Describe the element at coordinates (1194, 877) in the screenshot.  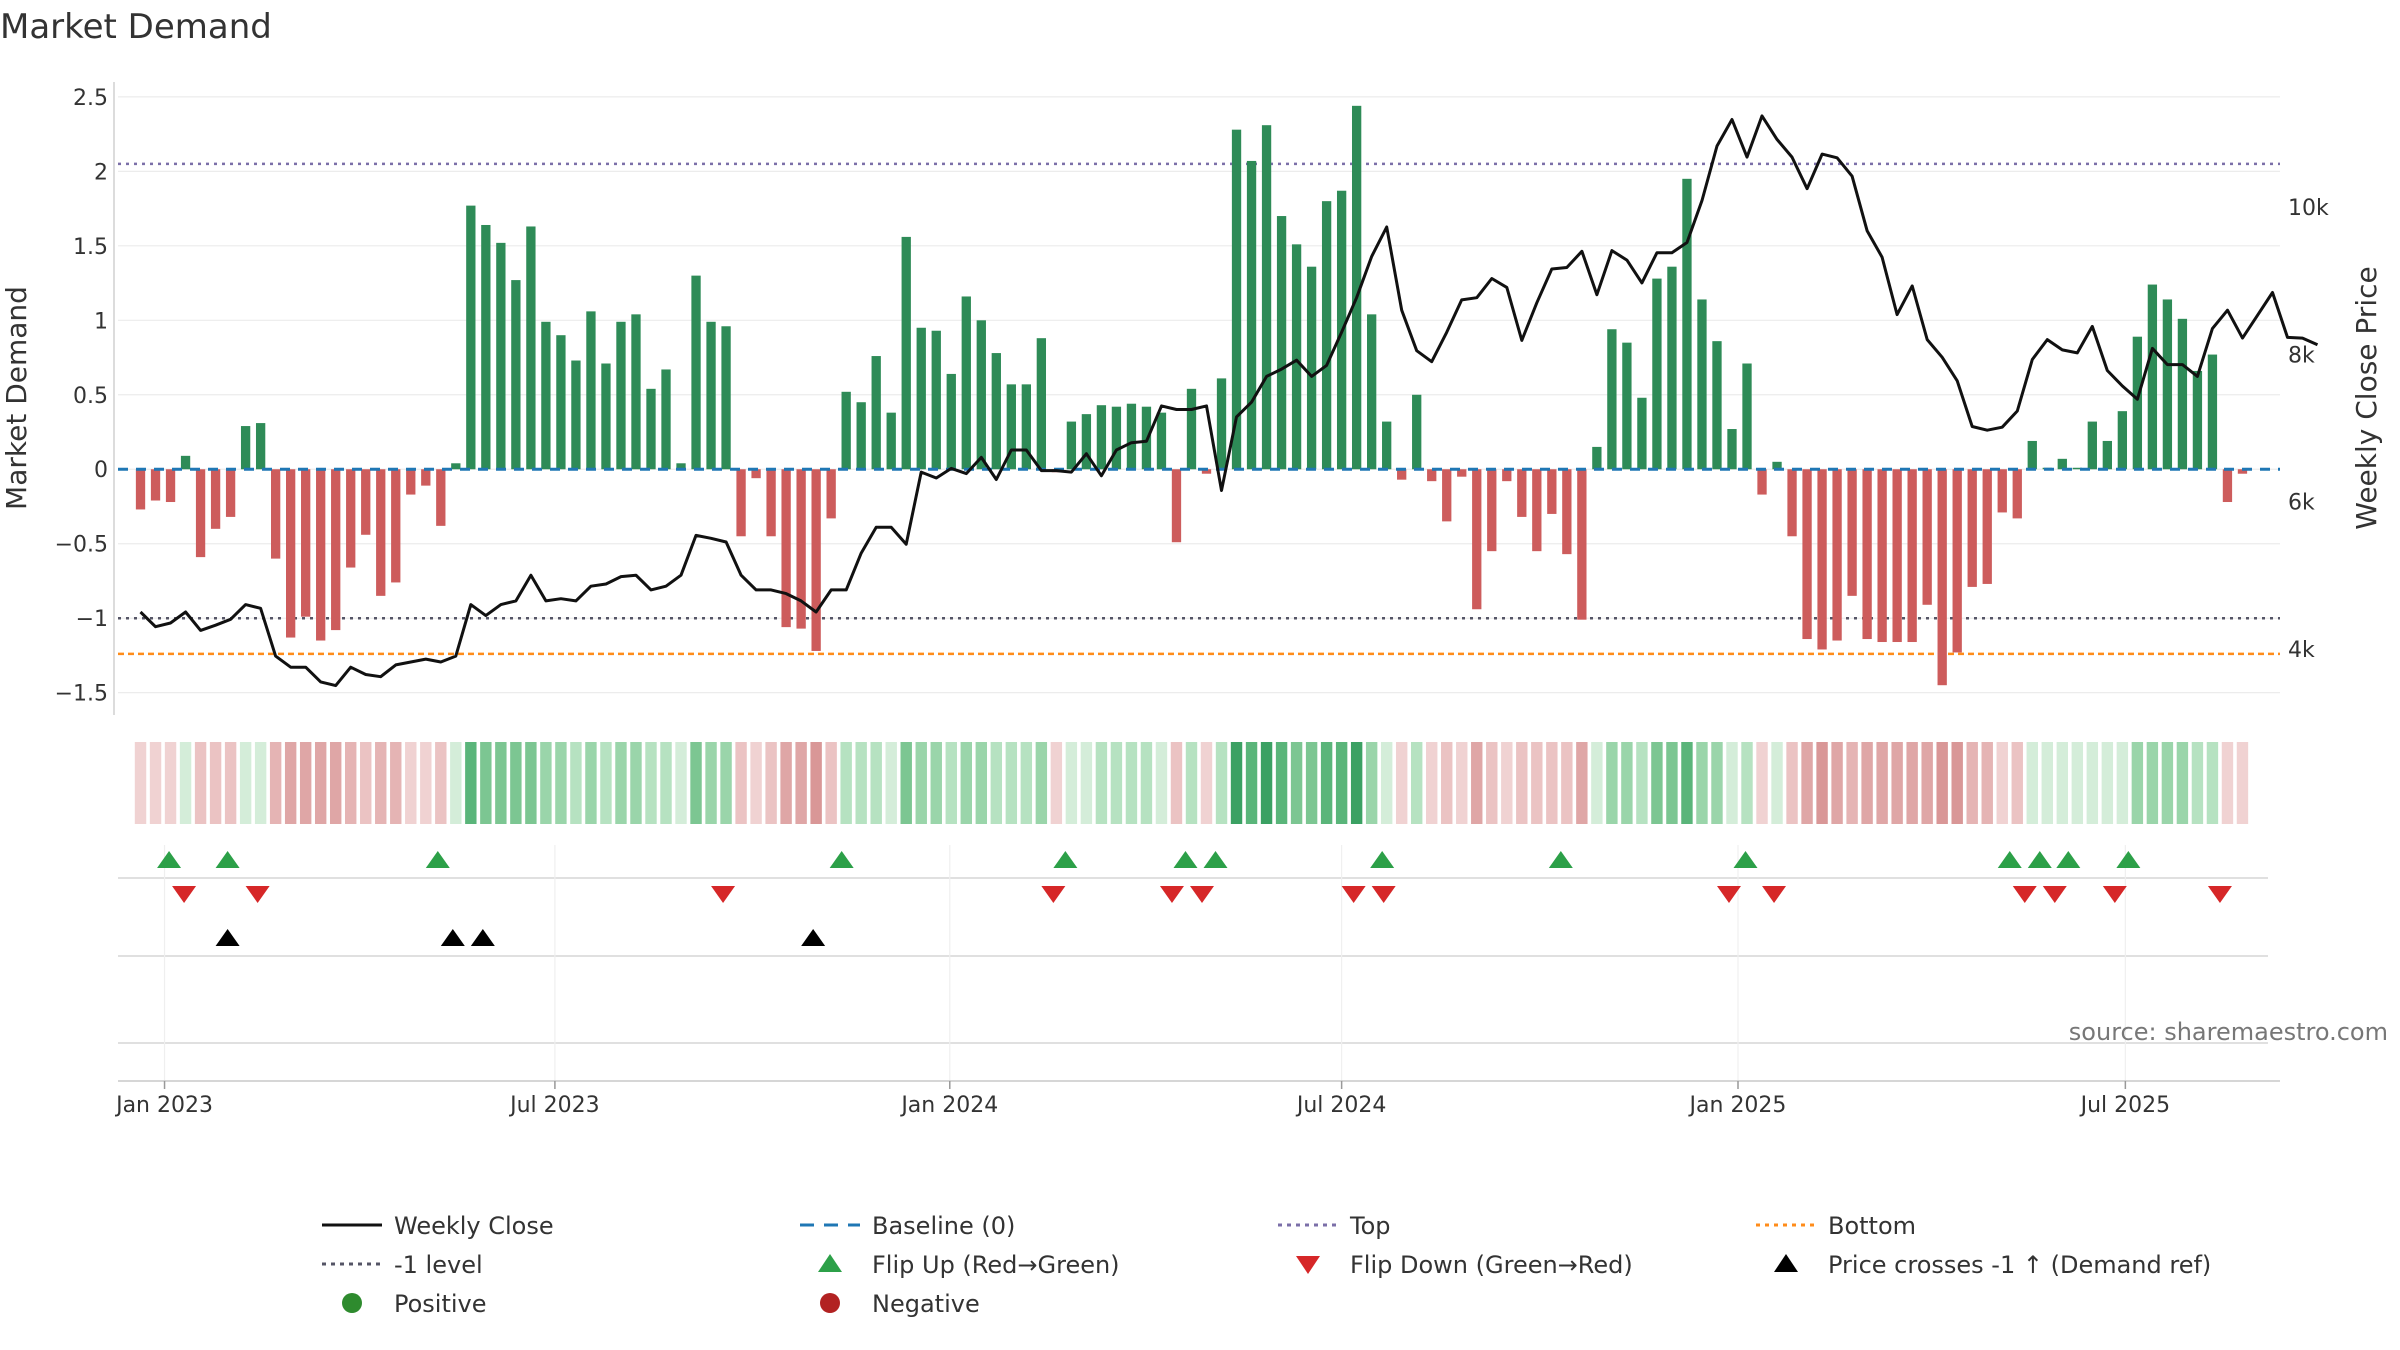
I see `flip-markers` at that location.